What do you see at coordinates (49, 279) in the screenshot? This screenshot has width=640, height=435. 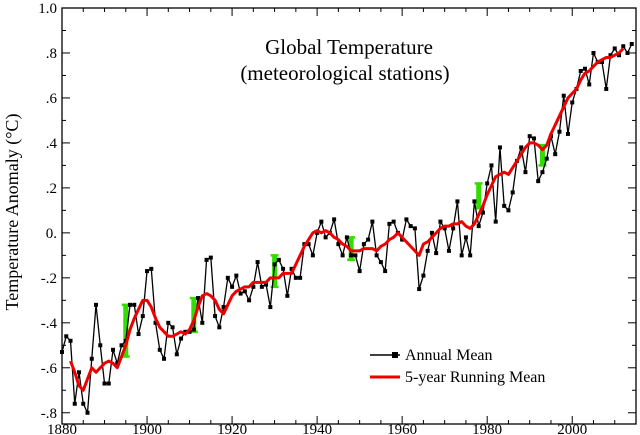 I see `y-tick-label: -.2` at bounding box center [49, 279].